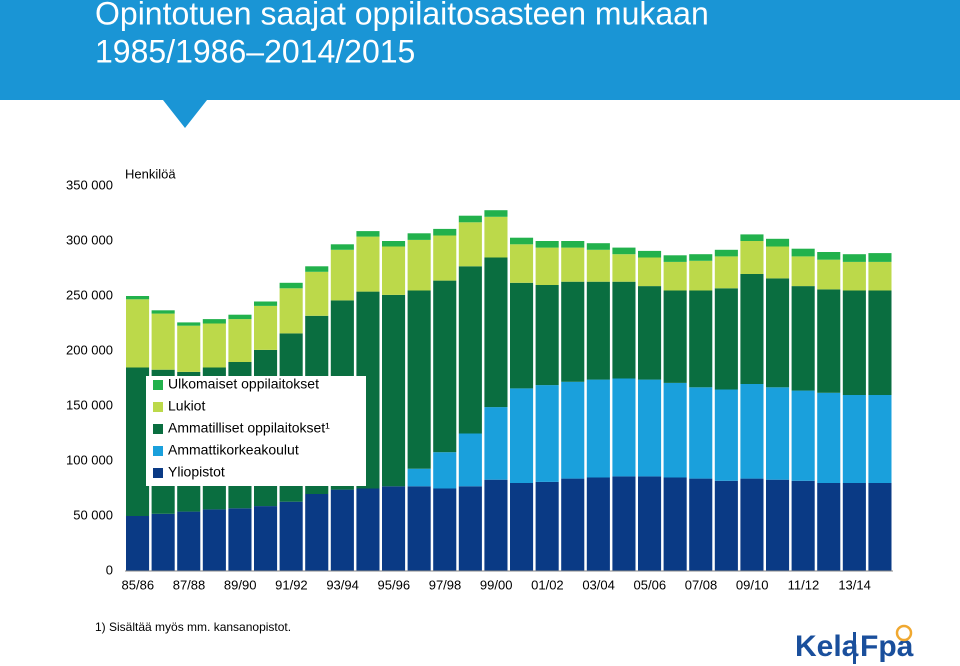 The image size is (960, 666). I want to click on legend-box, so click(256, 431).